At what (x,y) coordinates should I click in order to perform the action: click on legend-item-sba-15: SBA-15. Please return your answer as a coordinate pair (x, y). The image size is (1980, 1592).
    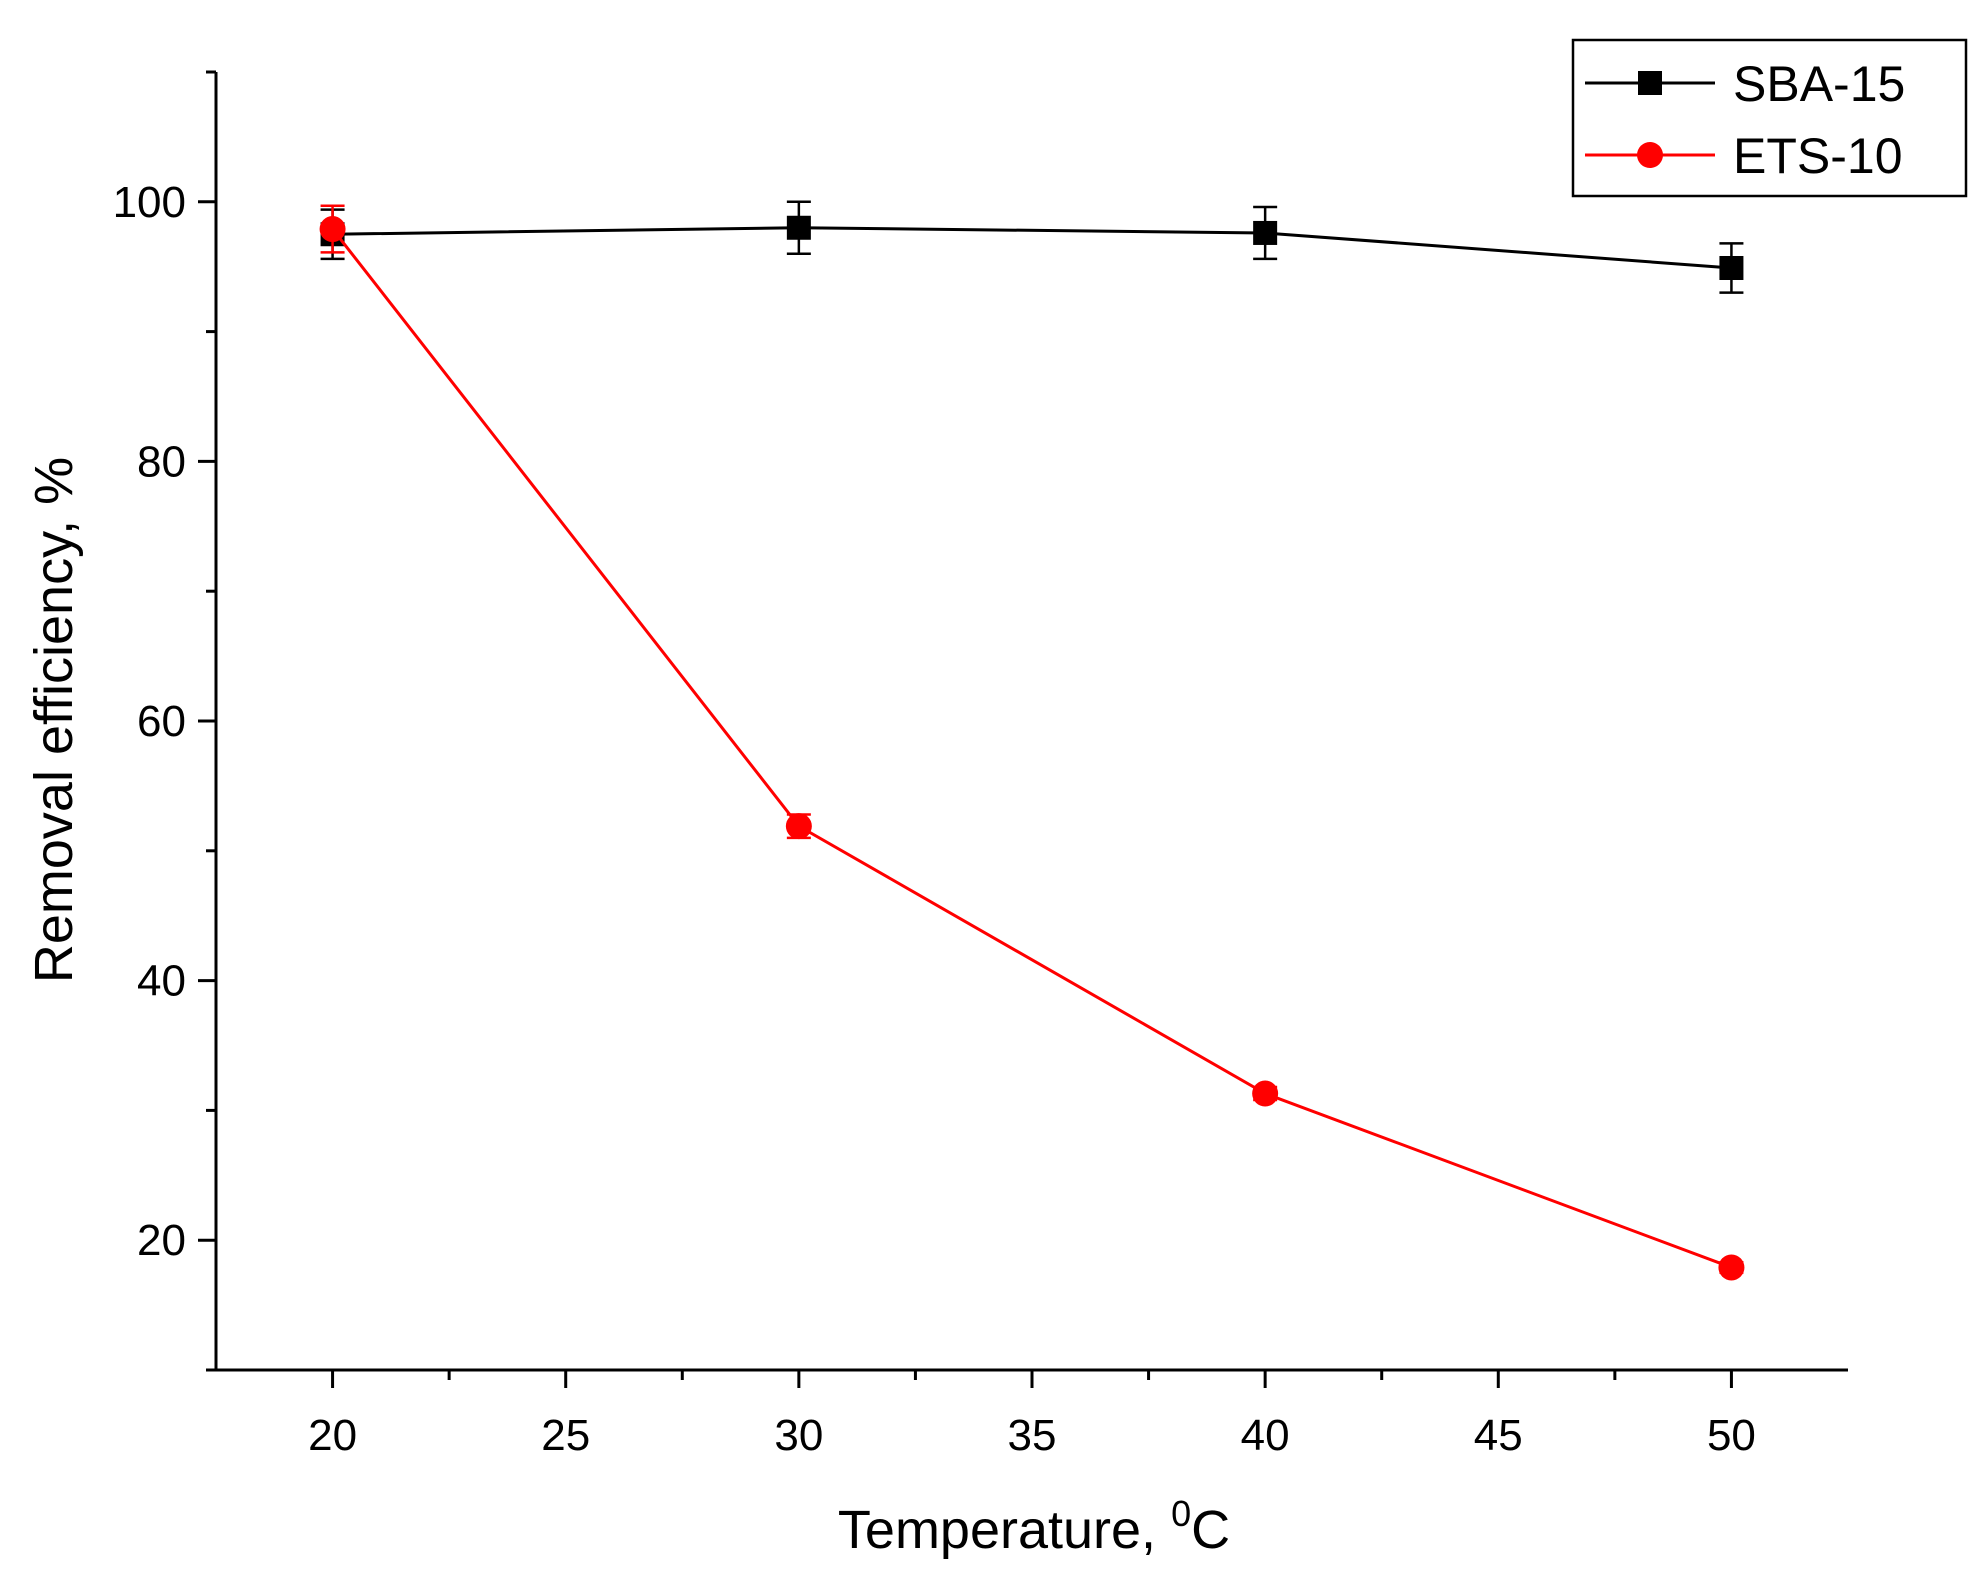
    Looking at the image, I should click on (1745, 84).